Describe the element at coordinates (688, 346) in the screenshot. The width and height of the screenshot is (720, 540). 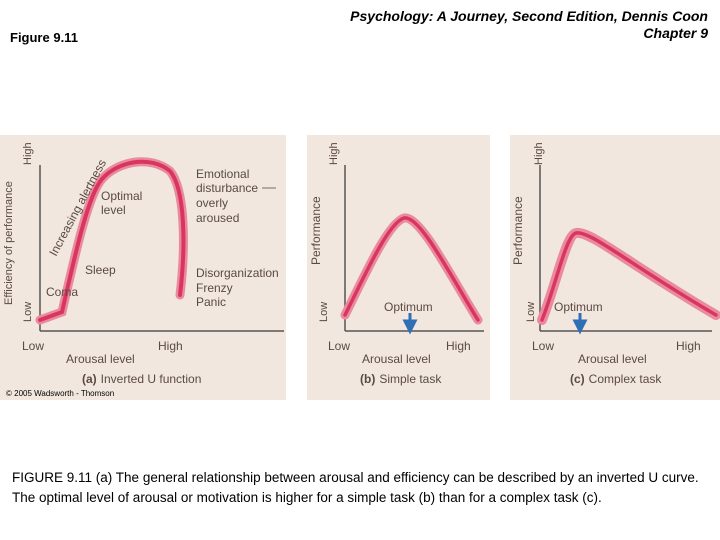
I see `panel-c-x-high: High` at that location.